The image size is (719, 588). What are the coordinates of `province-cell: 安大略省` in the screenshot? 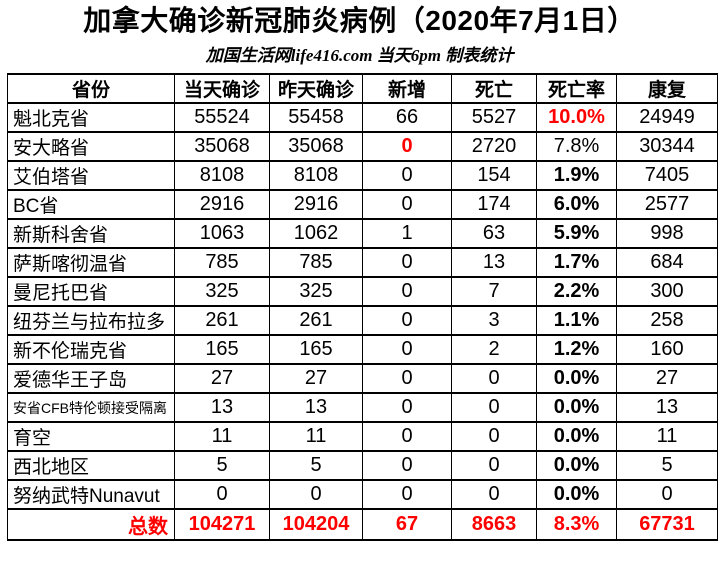 It's located at (91, 146).